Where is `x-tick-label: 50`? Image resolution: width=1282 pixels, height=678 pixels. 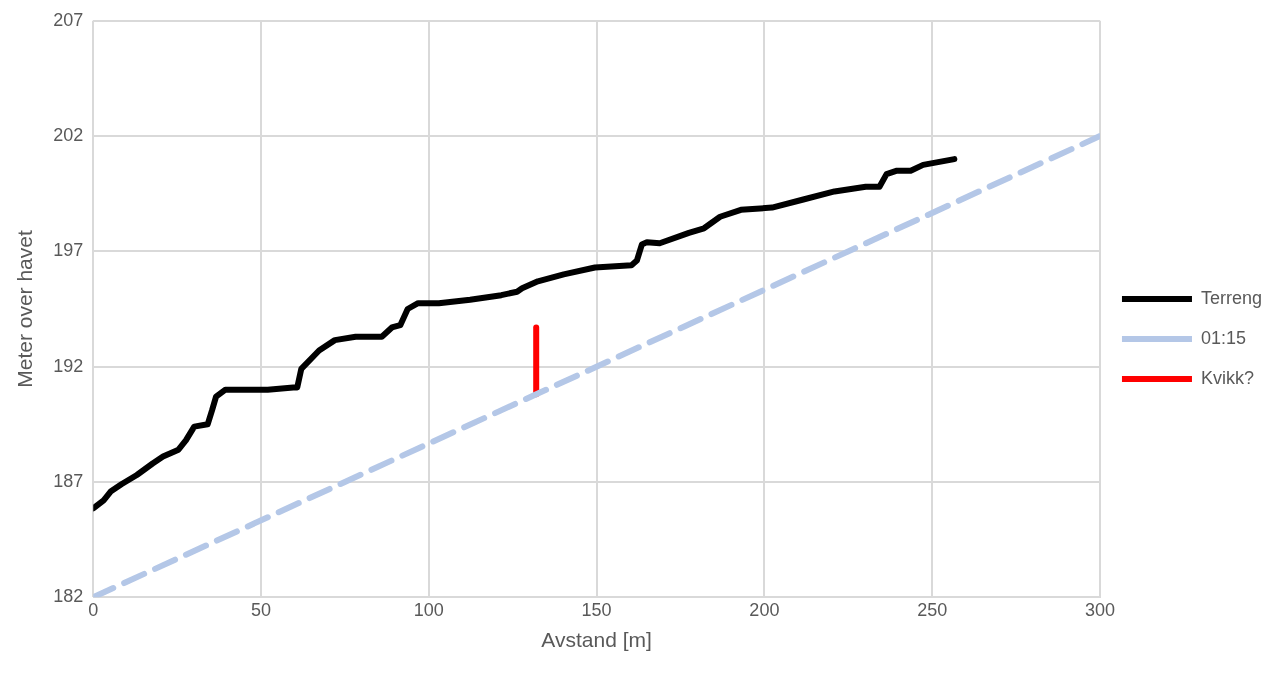 x-tick-label: 50 is located at coordinates (261, 609).